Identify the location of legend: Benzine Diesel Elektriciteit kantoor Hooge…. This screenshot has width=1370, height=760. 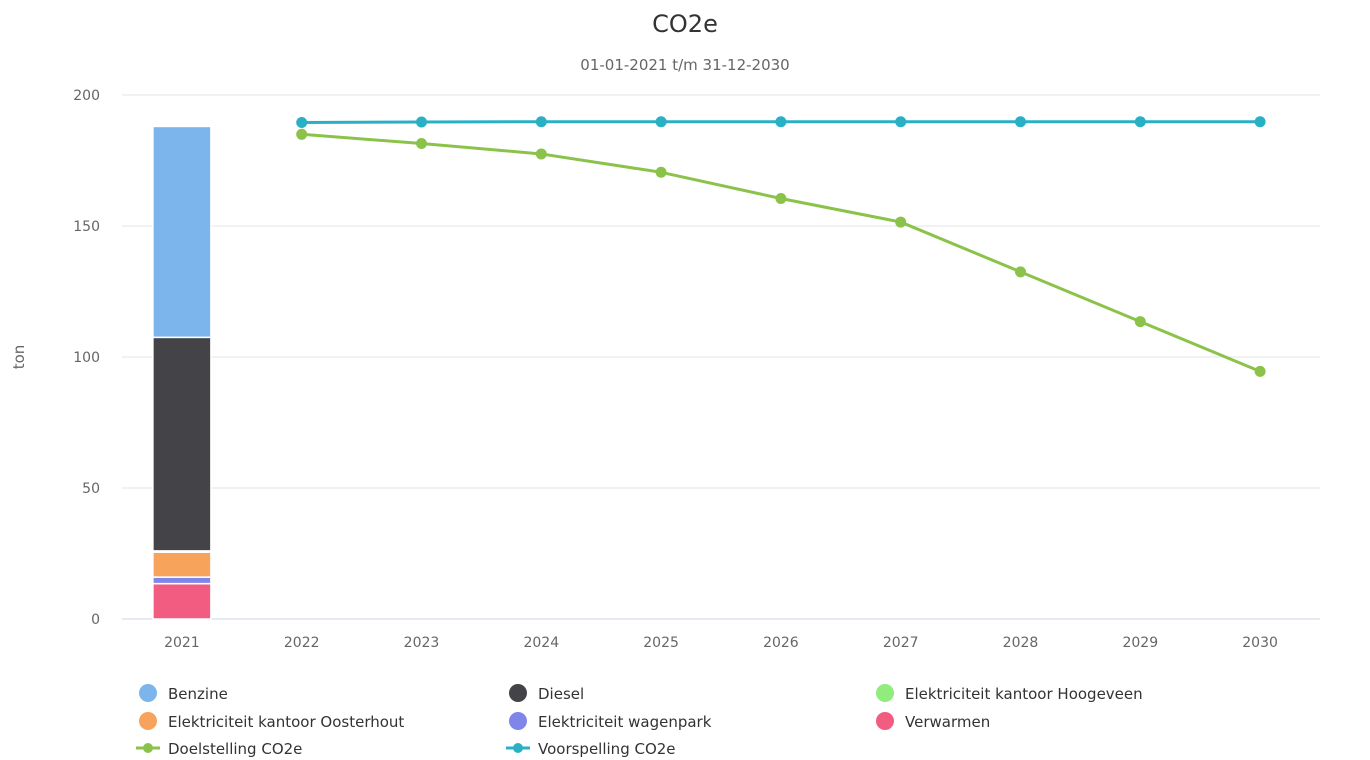
(639, 721).